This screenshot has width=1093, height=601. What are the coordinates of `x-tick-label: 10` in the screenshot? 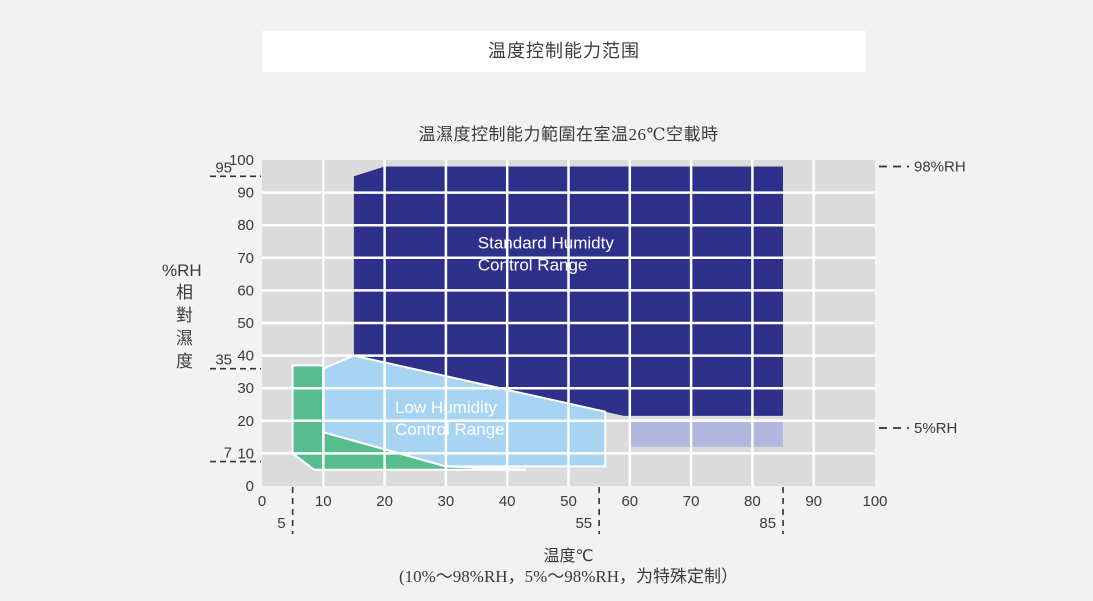 It's located at (323, 501).